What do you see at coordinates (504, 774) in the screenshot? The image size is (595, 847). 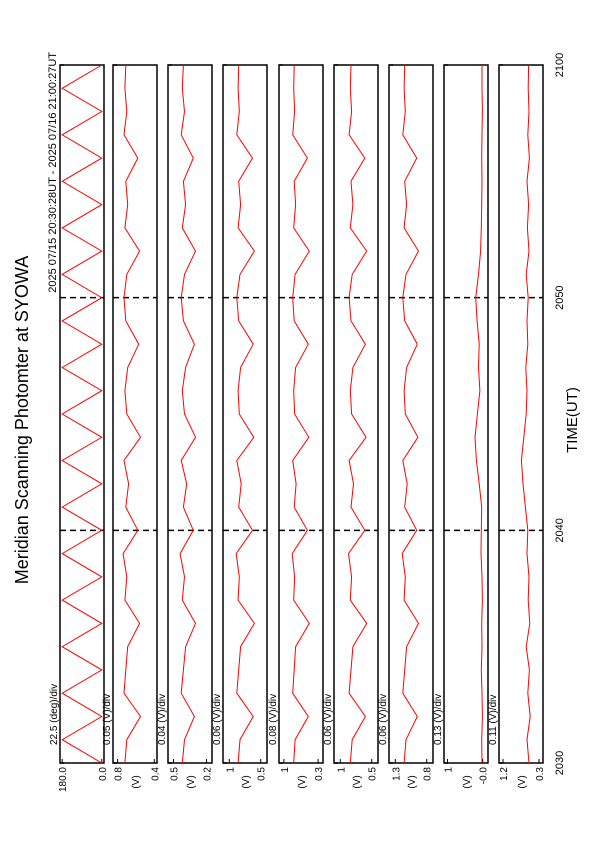 I see `y-tick-label: 1.2` at bounding box center [504, 774].